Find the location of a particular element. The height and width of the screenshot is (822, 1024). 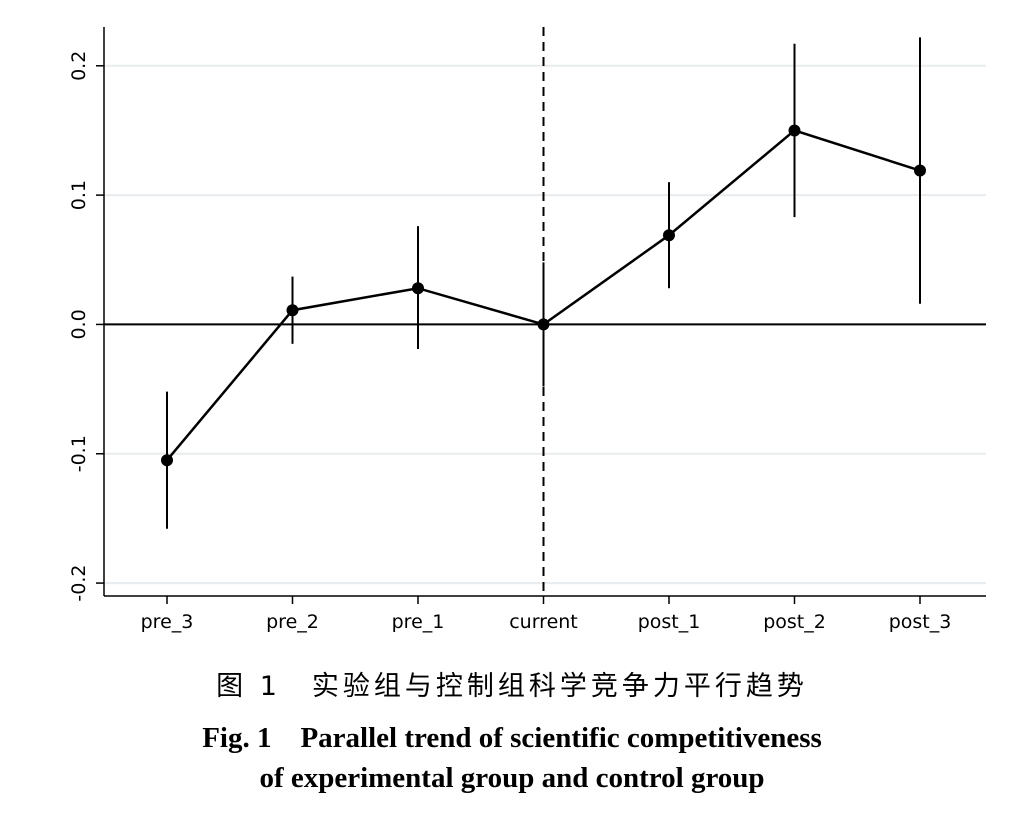

y-tick-label: -0.2 is located at coordinates (79, 583).